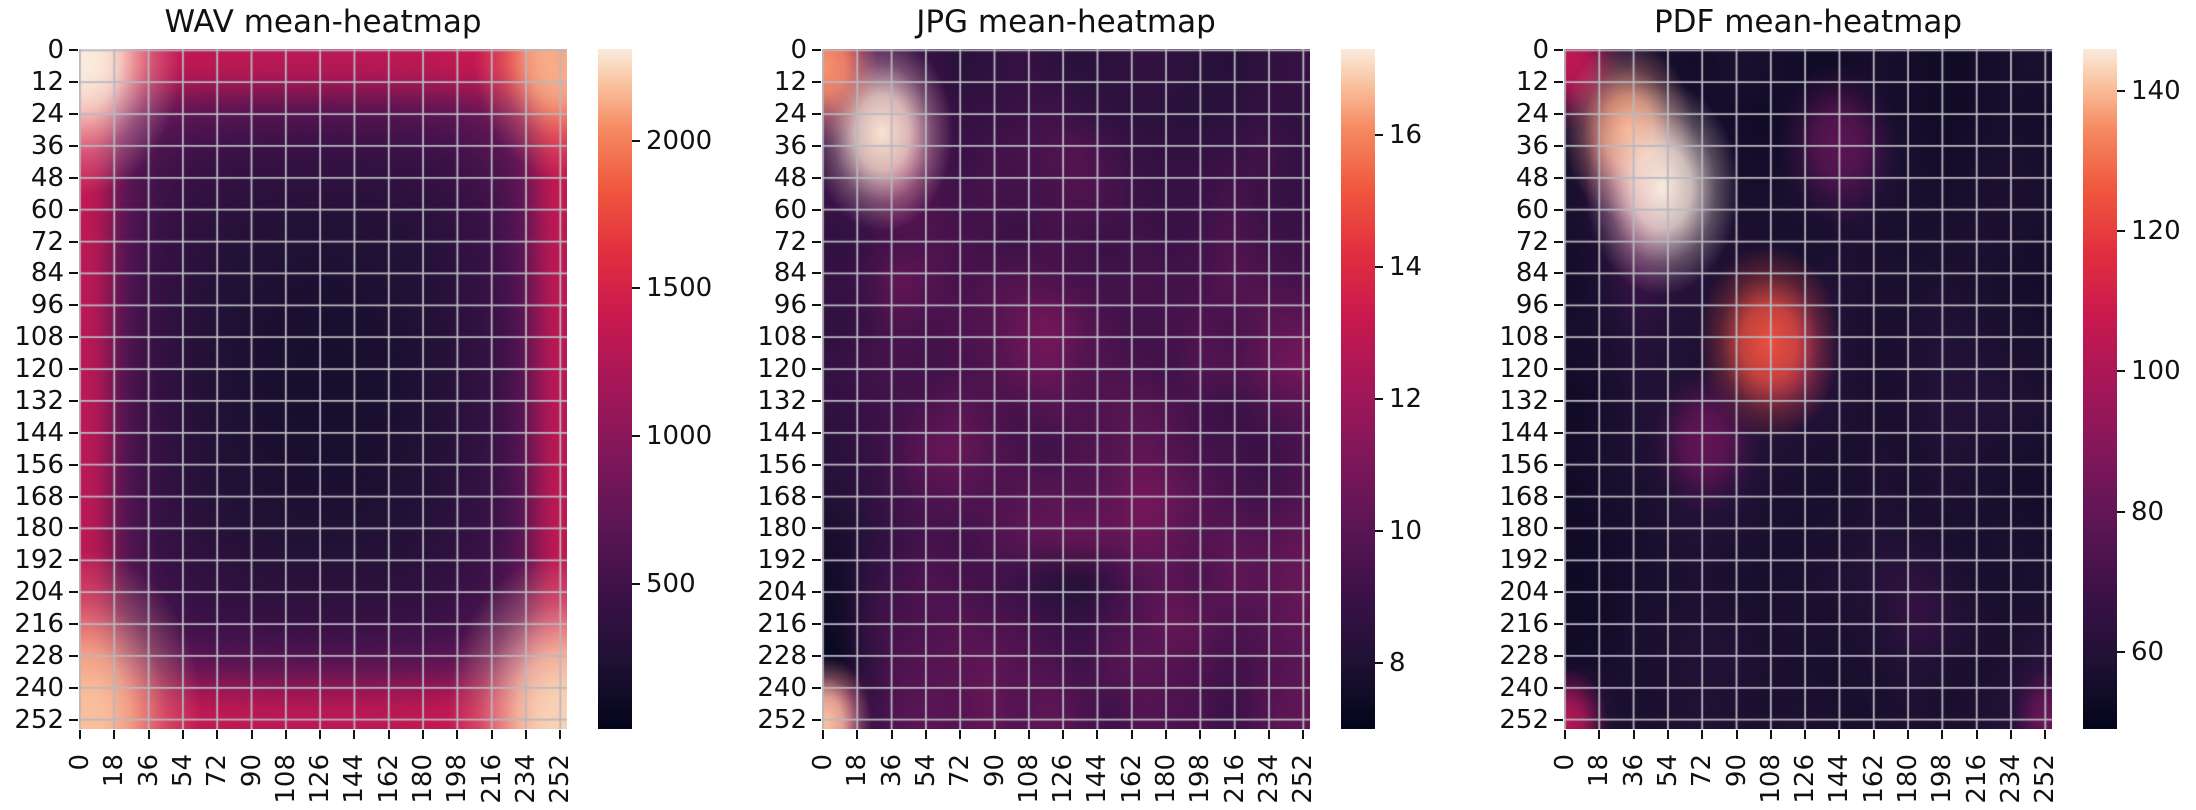 This screenshot has width=2196, height=810. I want to click on x-tick-label: 108, so click(1028, 779).